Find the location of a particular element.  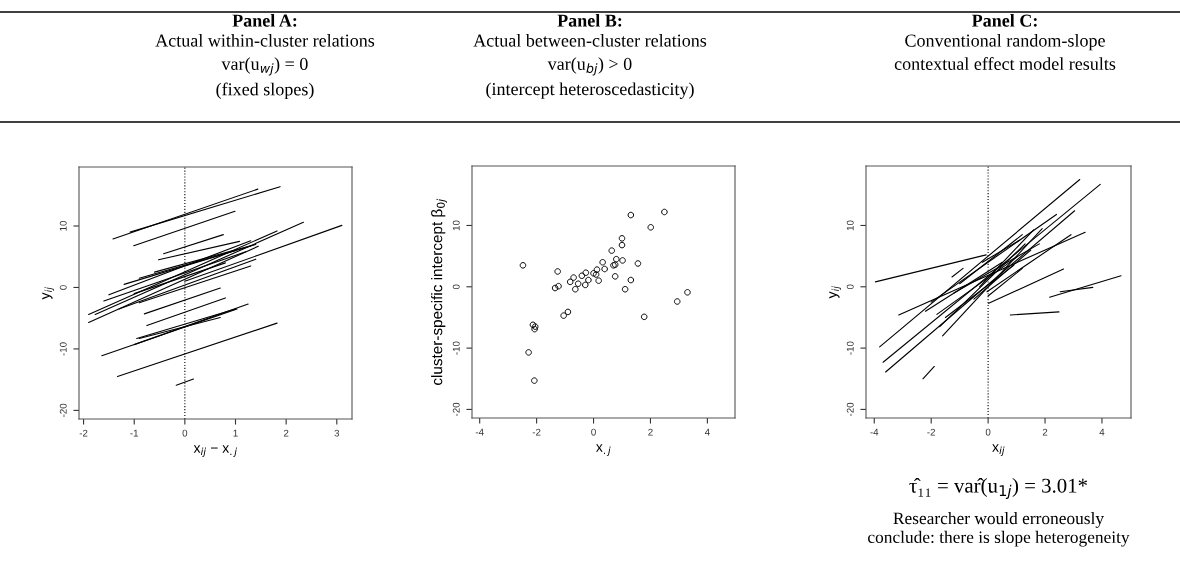

chart-subtitle: Conventional random-slope contextual effect model results is located at coordinates (1005, 52).